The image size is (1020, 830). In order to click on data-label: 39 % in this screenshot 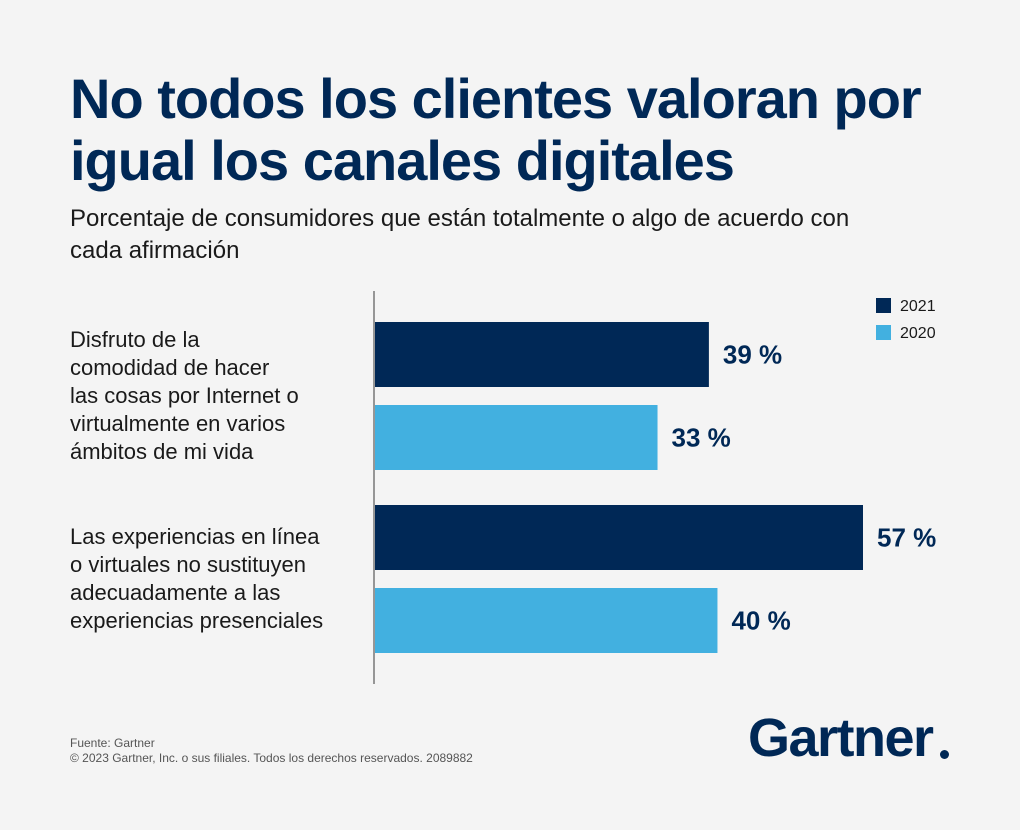, I will do `click(752, 355)`.